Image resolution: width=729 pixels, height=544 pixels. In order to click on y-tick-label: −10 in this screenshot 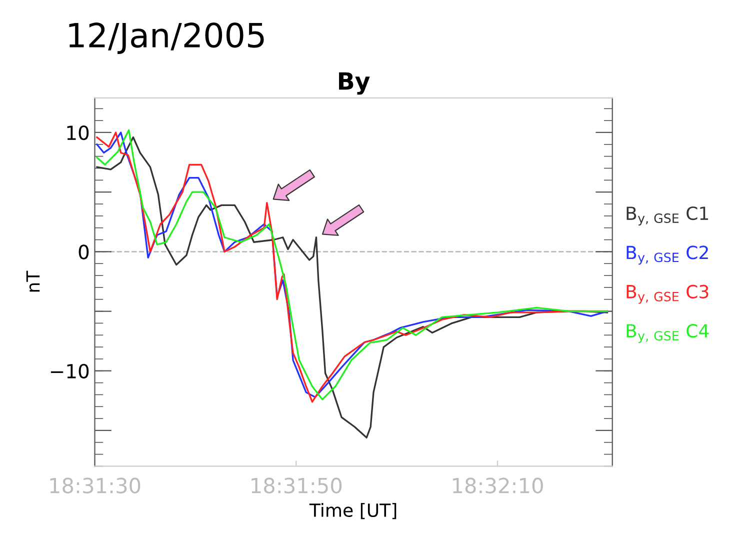, I will do `click(69, 371)`.